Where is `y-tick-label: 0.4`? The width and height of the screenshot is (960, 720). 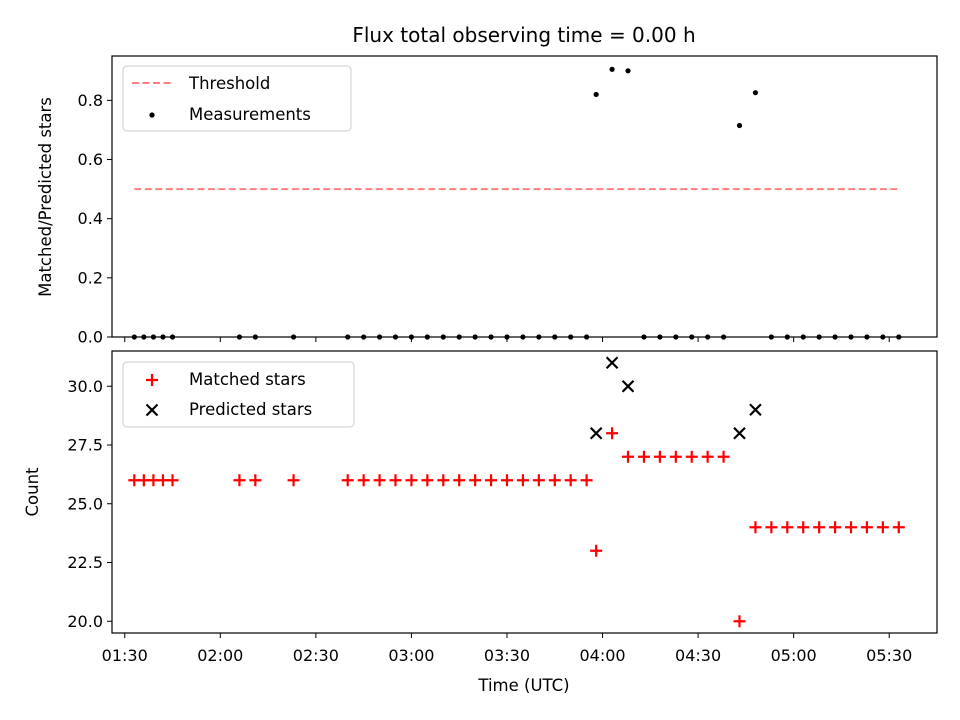 y-tick-label: 0.4 is located at coordinates (90, 218).